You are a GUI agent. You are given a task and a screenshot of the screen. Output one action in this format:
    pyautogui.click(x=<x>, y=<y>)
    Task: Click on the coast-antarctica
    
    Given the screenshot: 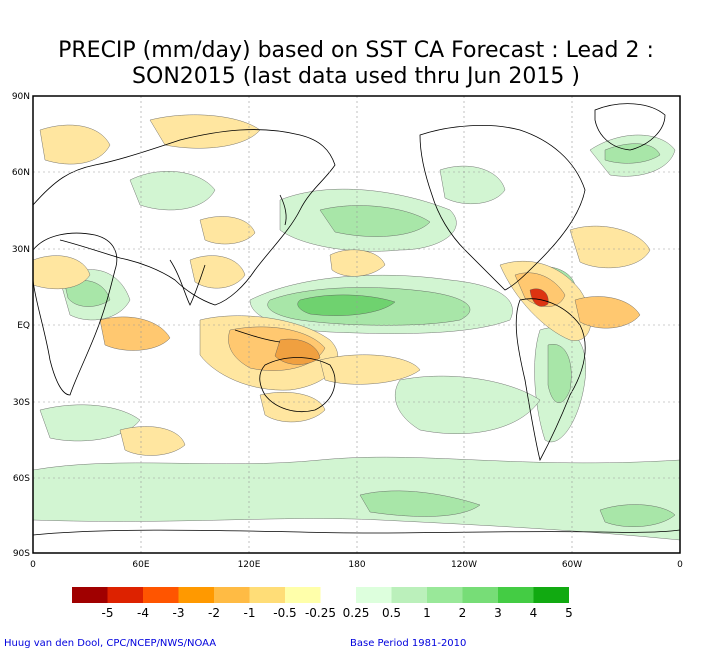 What is the action you would take?
    pyautogui.click(x=356, y=532)
    